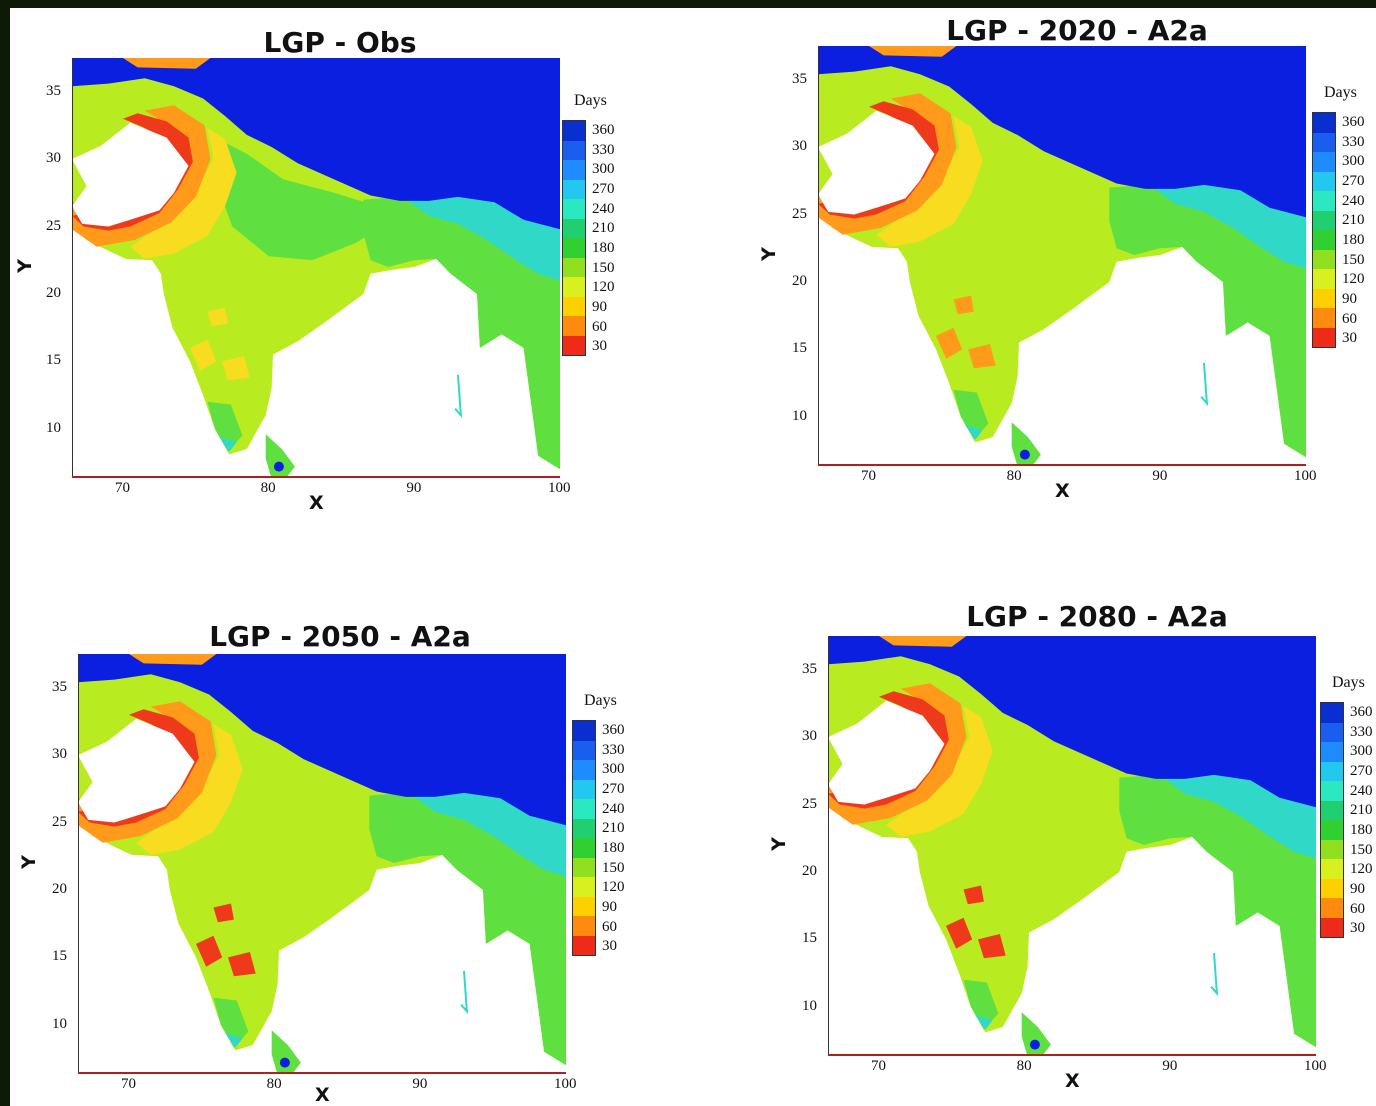  What do you see at coordinates (603, 287) in the screenshot?
I see `legend-level-label: 120` at bounding box center [603, 287].